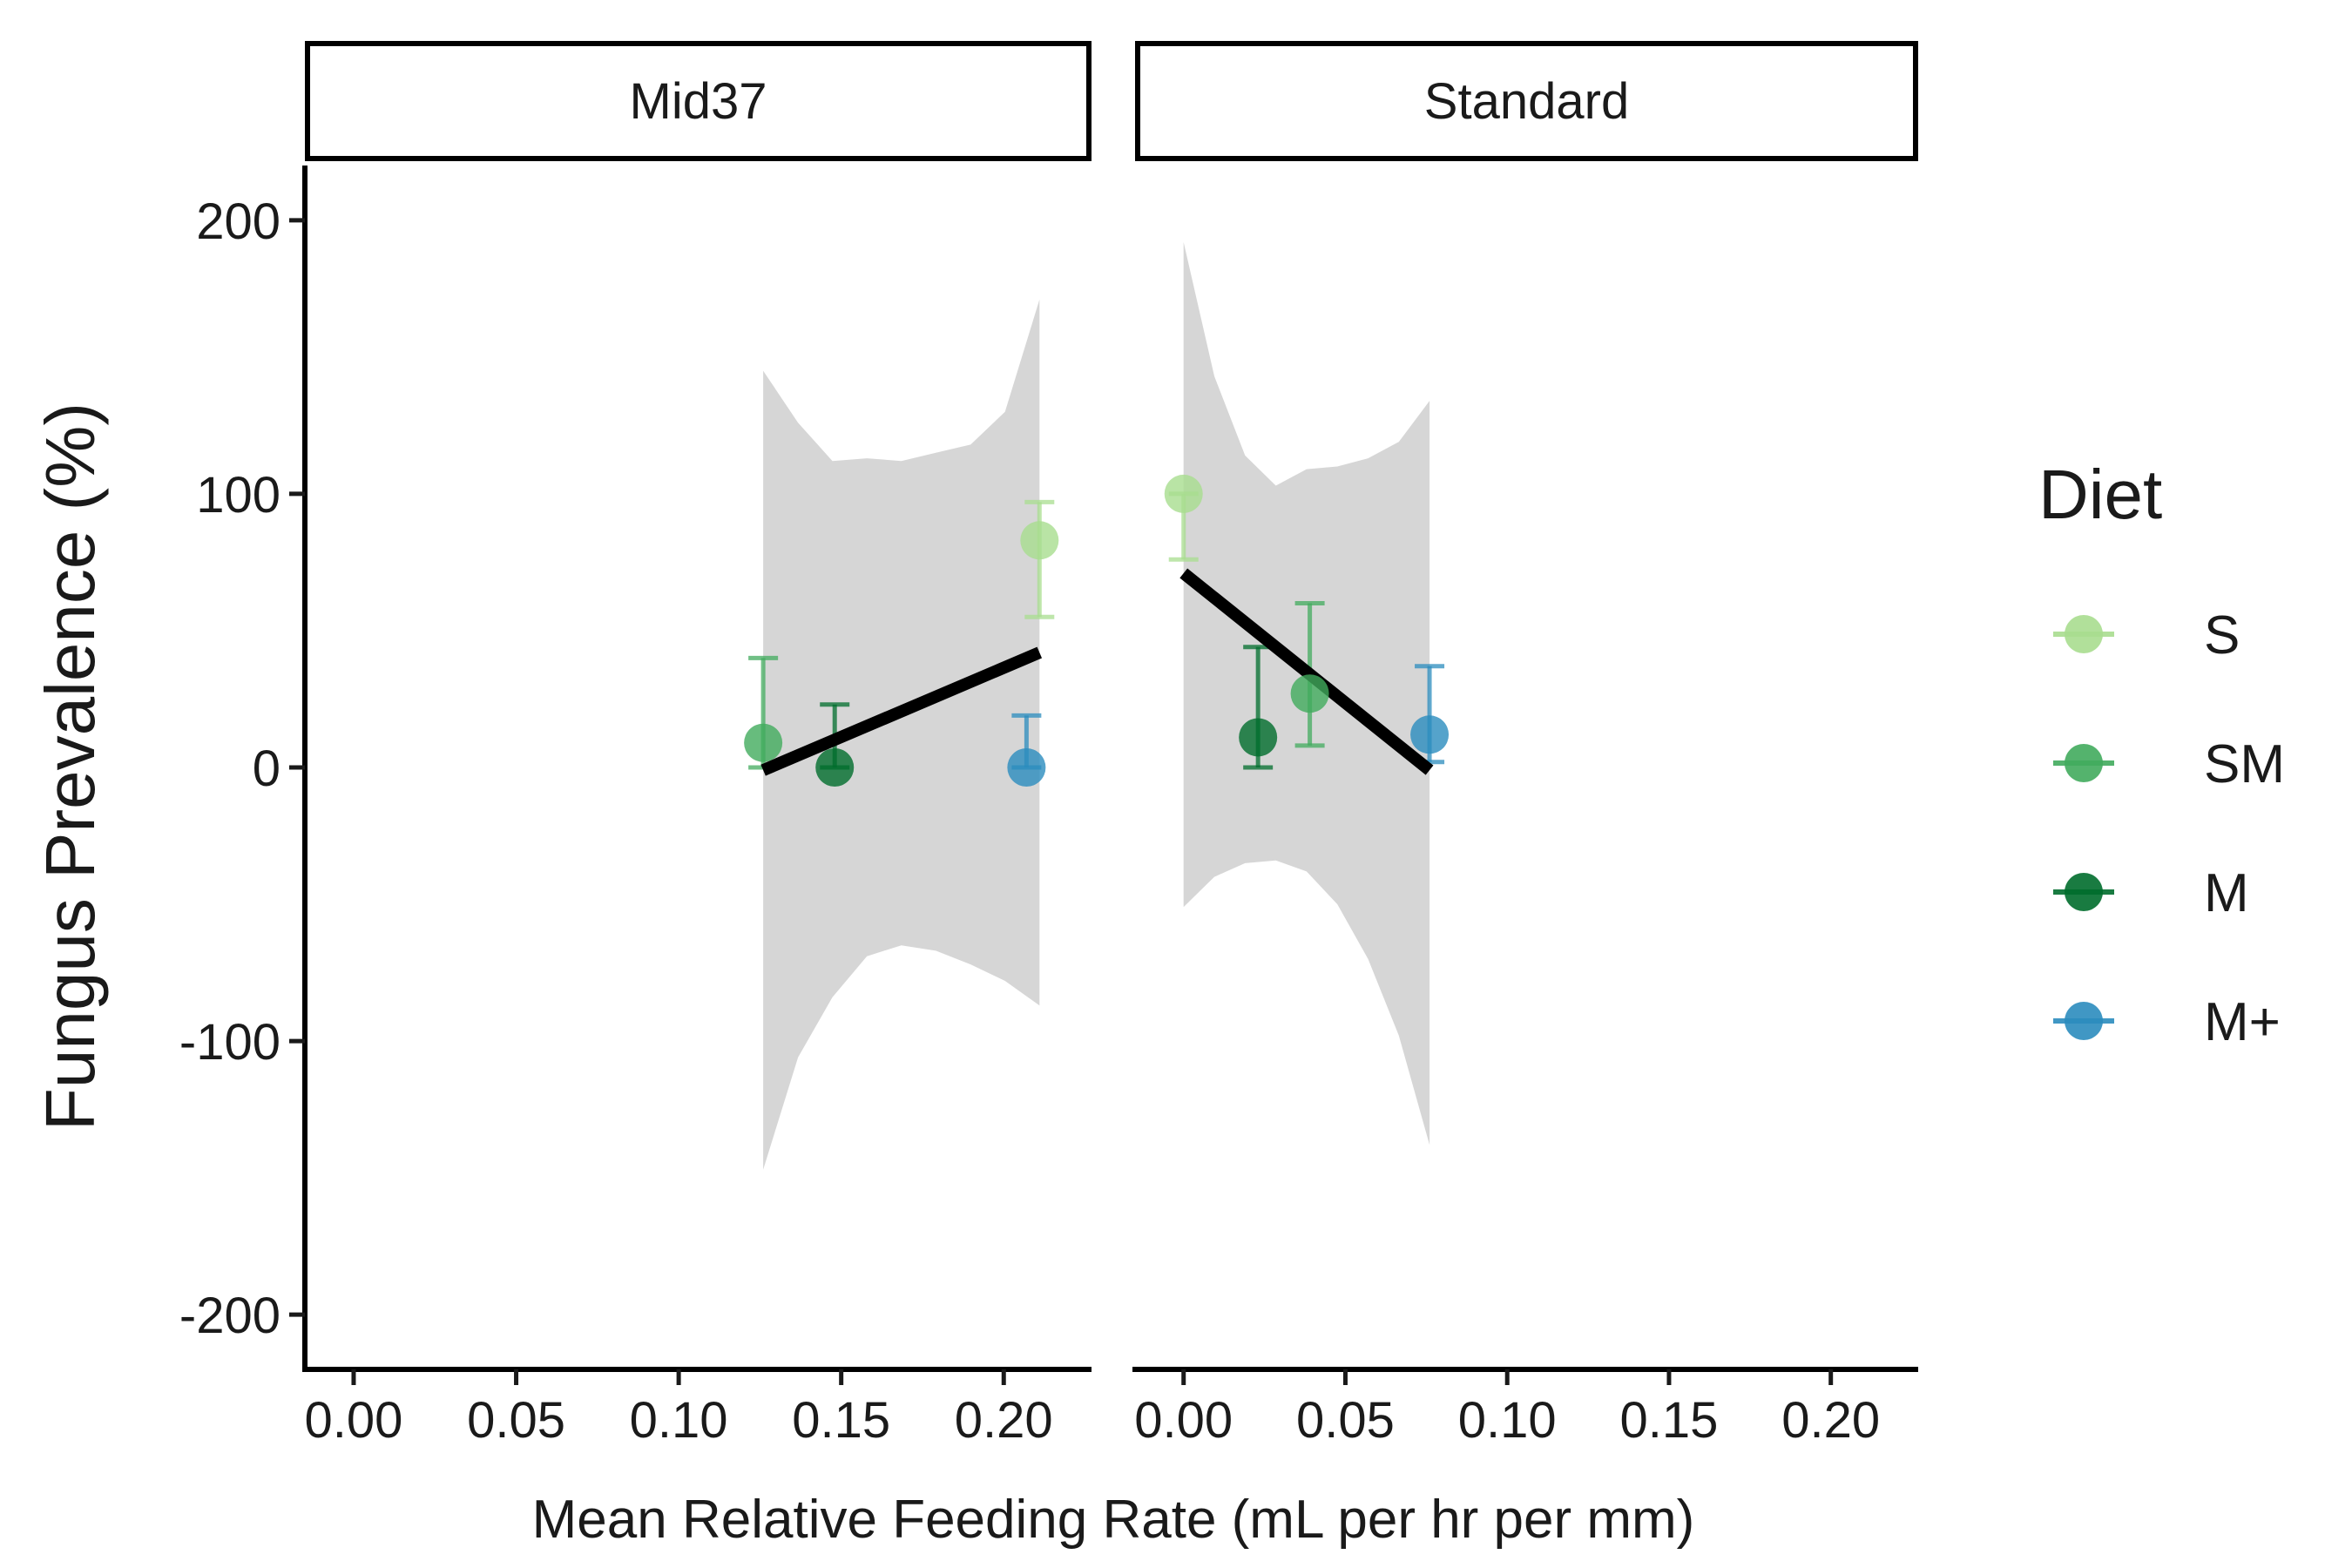 This screenshot has width=2352, height=1568. I want to click on y-axis-title: Fungus Prevalence (%), so click(70, 766).